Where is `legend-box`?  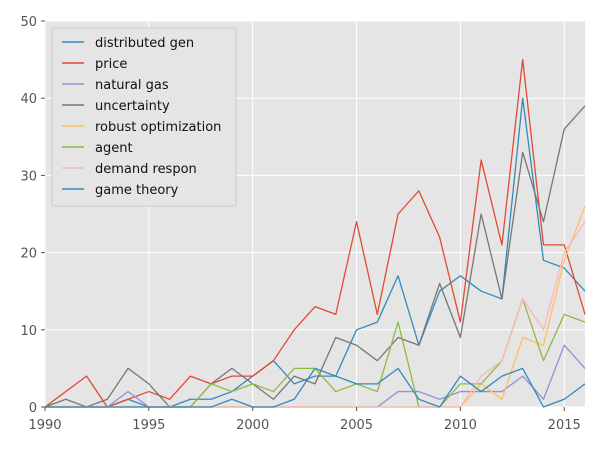 legend-box is located at coordinates (144, 117).